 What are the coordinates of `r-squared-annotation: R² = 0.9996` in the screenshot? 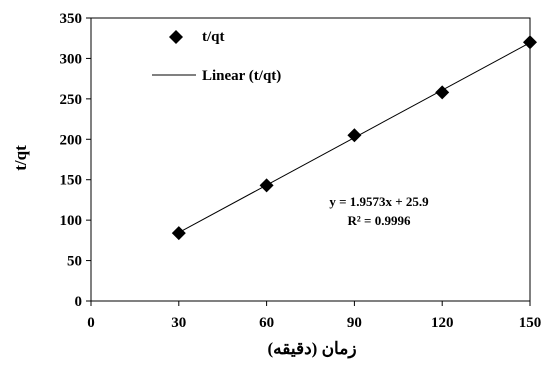 It's located at (379, 220).